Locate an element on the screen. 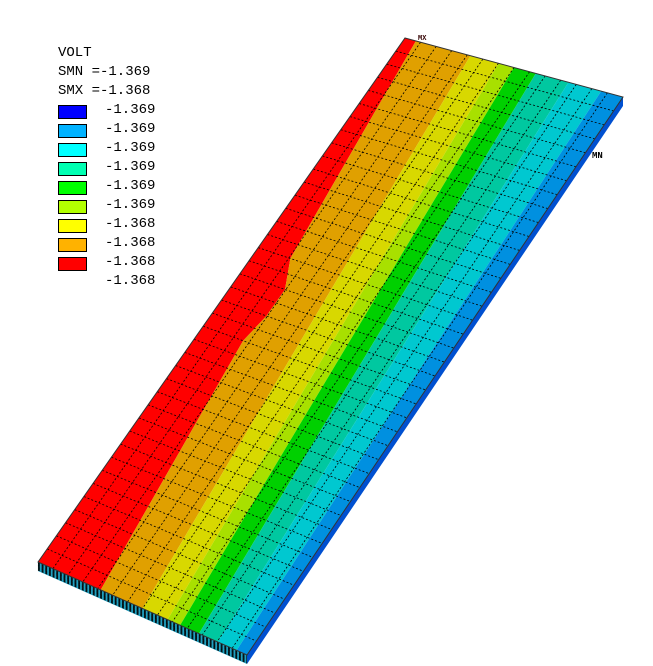  side-face-front is located at coordinates (142, 613).